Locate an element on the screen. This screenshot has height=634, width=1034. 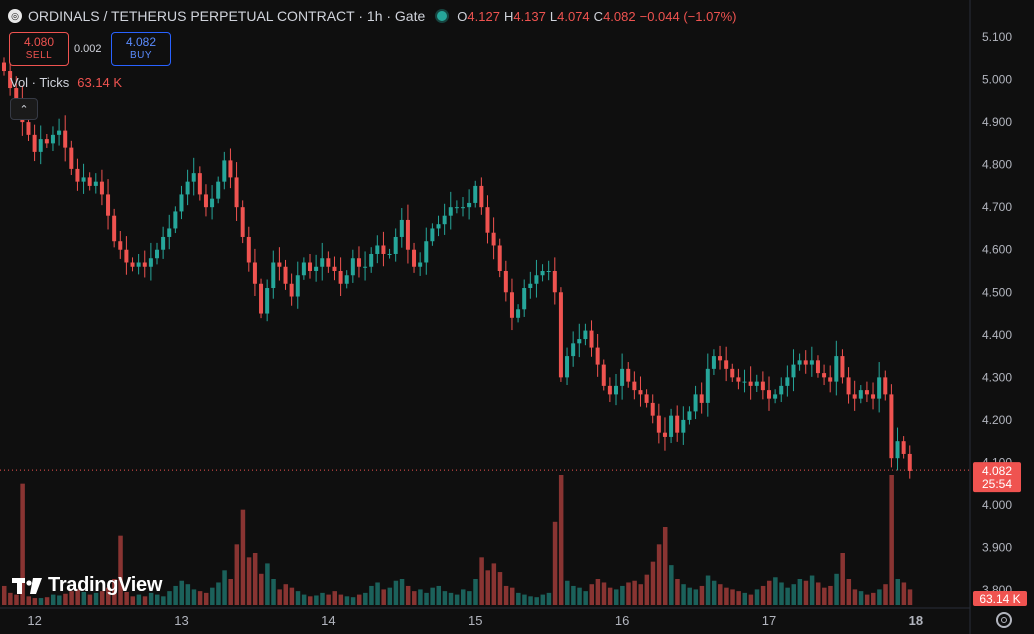
chevron-up-icon: ⌃ is located at coordinates (24, 109).